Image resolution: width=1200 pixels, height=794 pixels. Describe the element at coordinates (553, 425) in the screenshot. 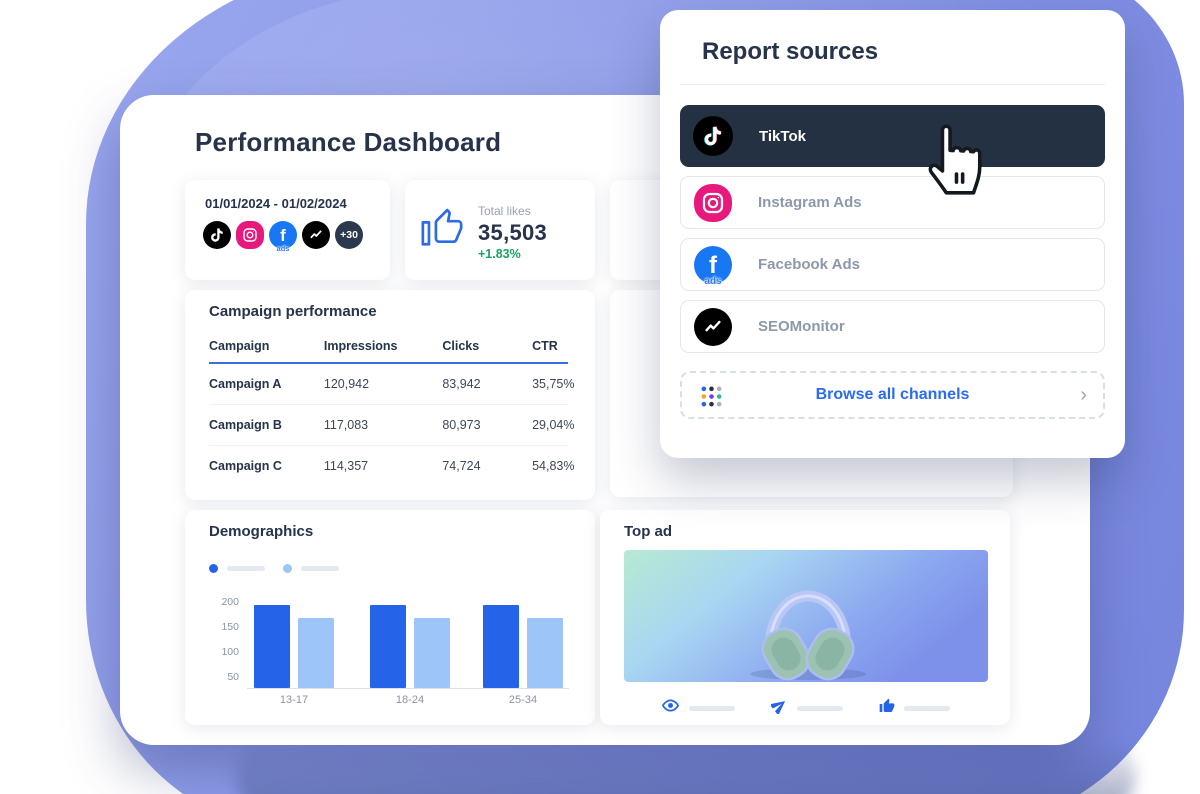

I see `cell: 29,04%` at that location.